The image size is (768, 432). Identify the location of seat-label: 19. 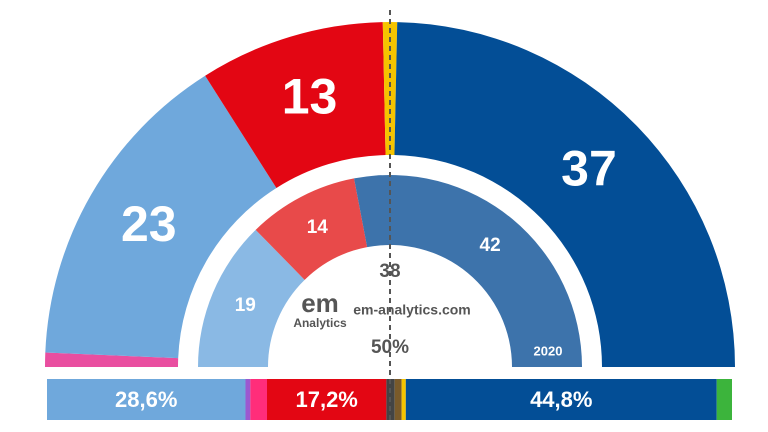
(245, 305).